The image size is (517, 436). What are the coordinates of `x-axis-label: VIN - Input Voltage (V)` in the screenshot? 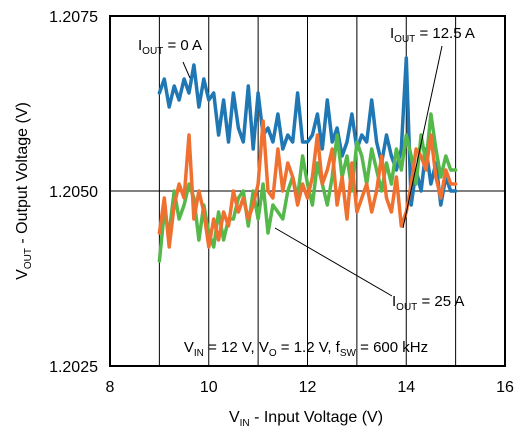 It's located at (306, 419).